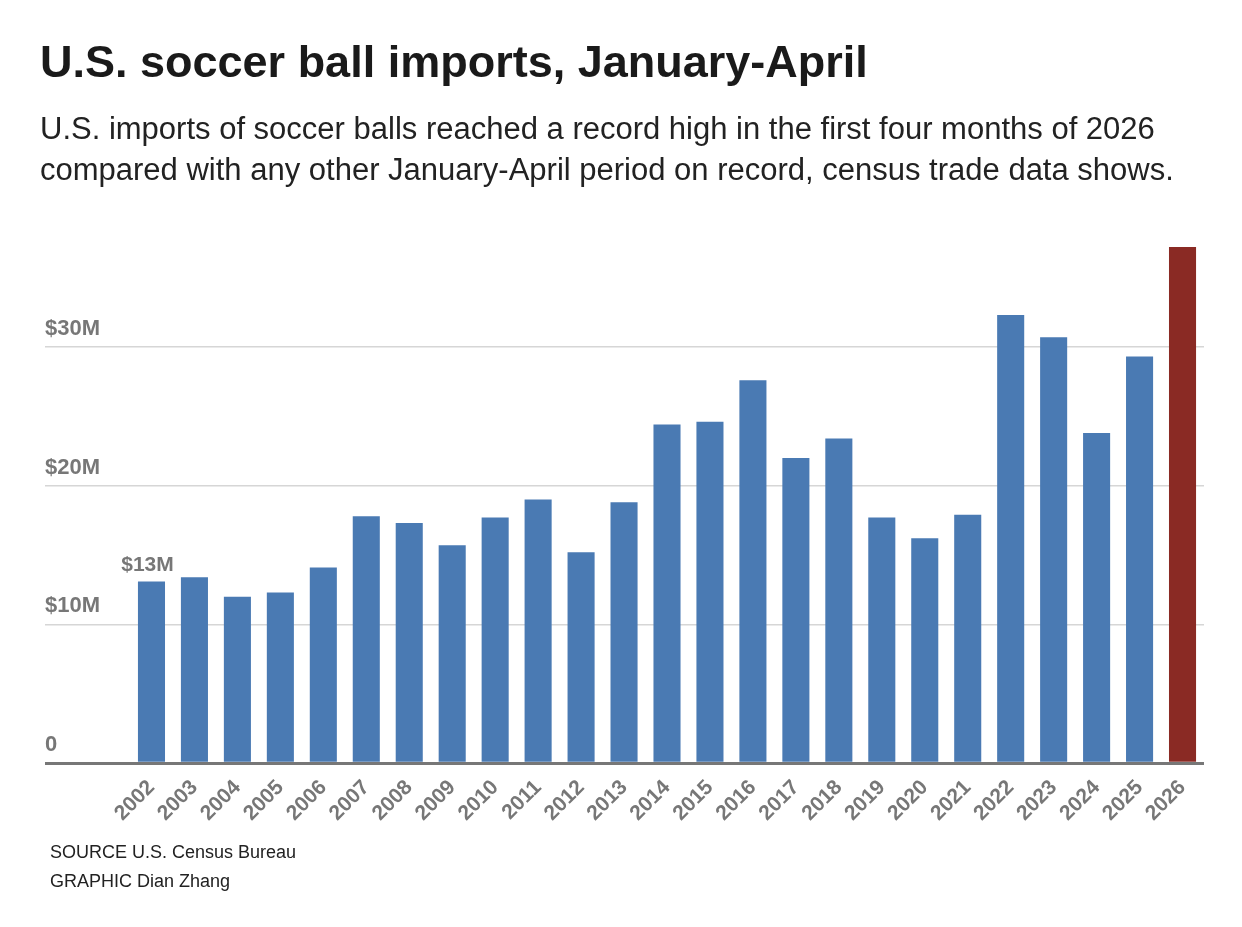  What do you see at coordinates (173, 852) in the screenshot?
I see `source-note: SOURCE U.S. Census Bureau` at bounding box center [173, 852].